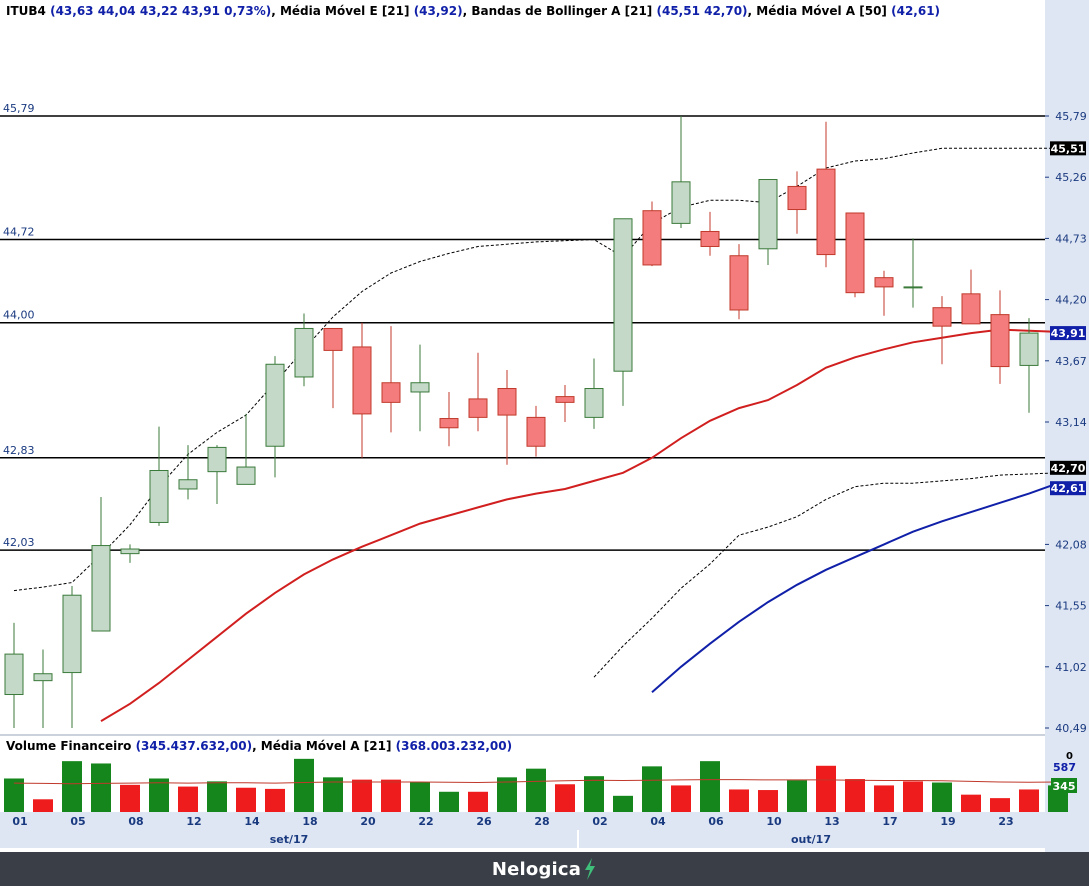 The width and height of the screenshot is (1089, 886). Describe the element at coordinates (1068, 488) in the screenshot. I see `price-badge-label: 42,61` at that location.